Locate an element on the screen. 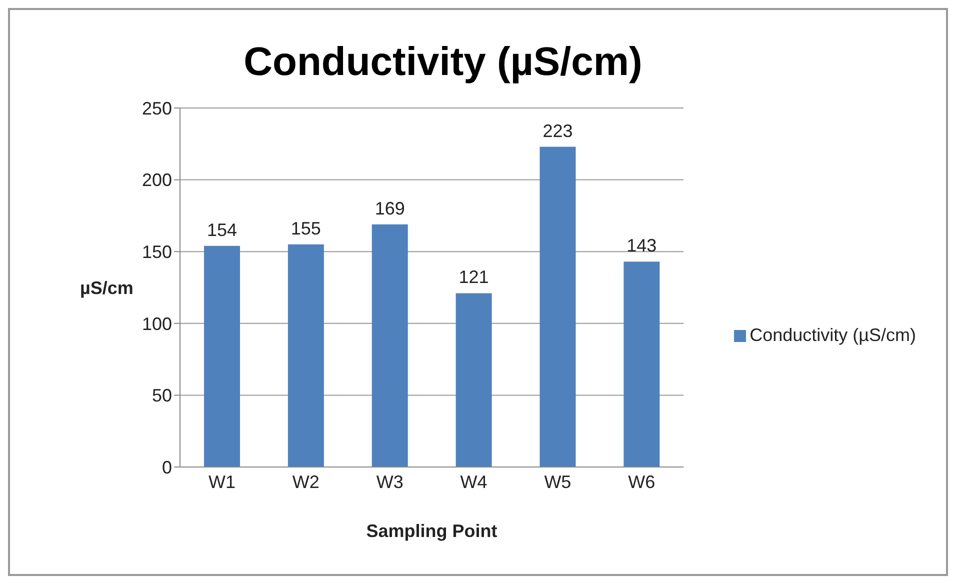 Image resolution: width=958 pixels, height=583 pixels. data-label: 154 is located at coordinates (222, 230).